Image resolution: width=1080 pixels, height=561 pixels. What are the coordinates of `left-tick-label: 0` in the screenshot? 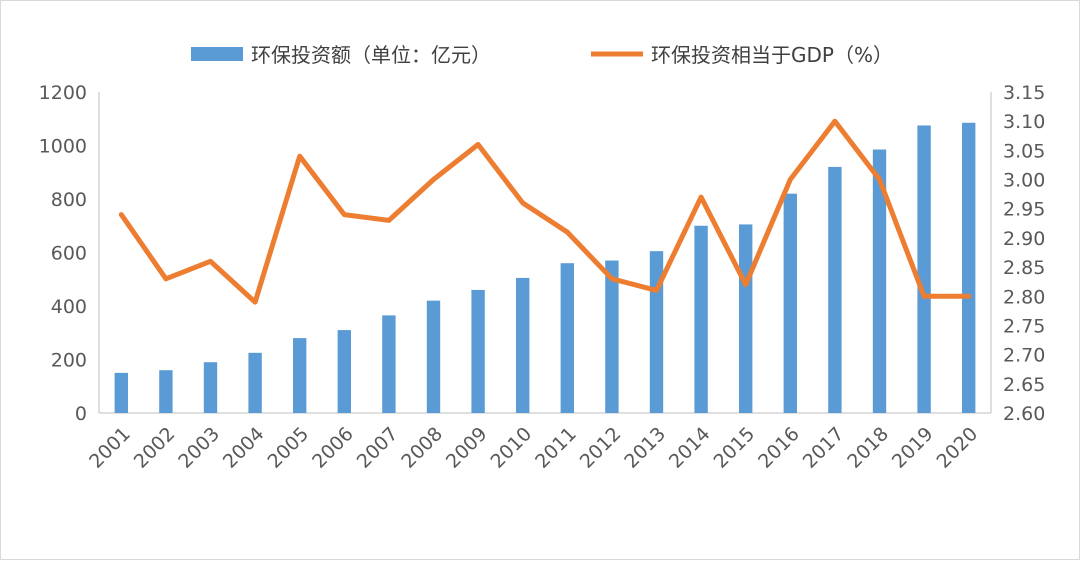 It's located at (81, 414).